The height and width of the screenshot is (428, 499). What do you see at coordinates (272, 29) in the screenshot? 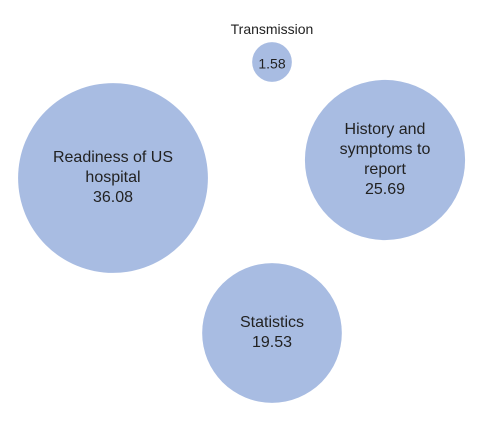
I see `bubble-label: Transmission` at bounding box center [272, 29].